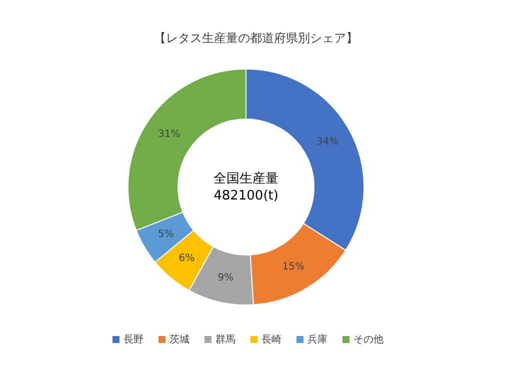 Image resolution: width=512 pixels, height=374 pixels. Describe the element at coordinates (226, 340) in the screenshot. I see `legend-label: 群馬` at that location.